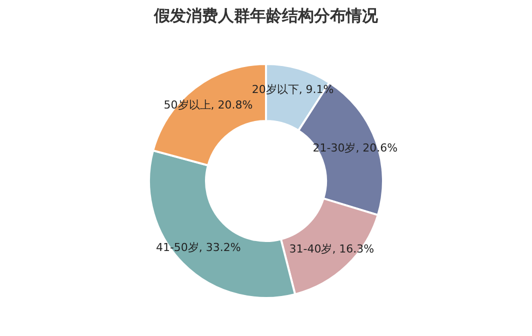  Describe the element at coordinates (266, 15) in the screenshot. I see `chart-title: 假发消费人群年龄结构分布情况` at that location.